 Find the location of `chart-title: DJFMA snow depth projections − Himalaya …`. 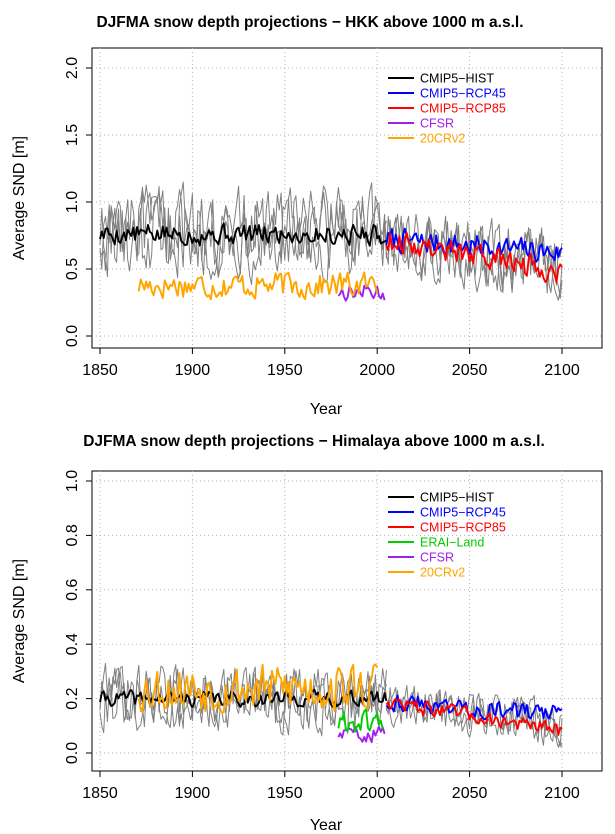

chart-title: DJFMA snow depth projections − Himalaya … is located at coordinates (314, 441).